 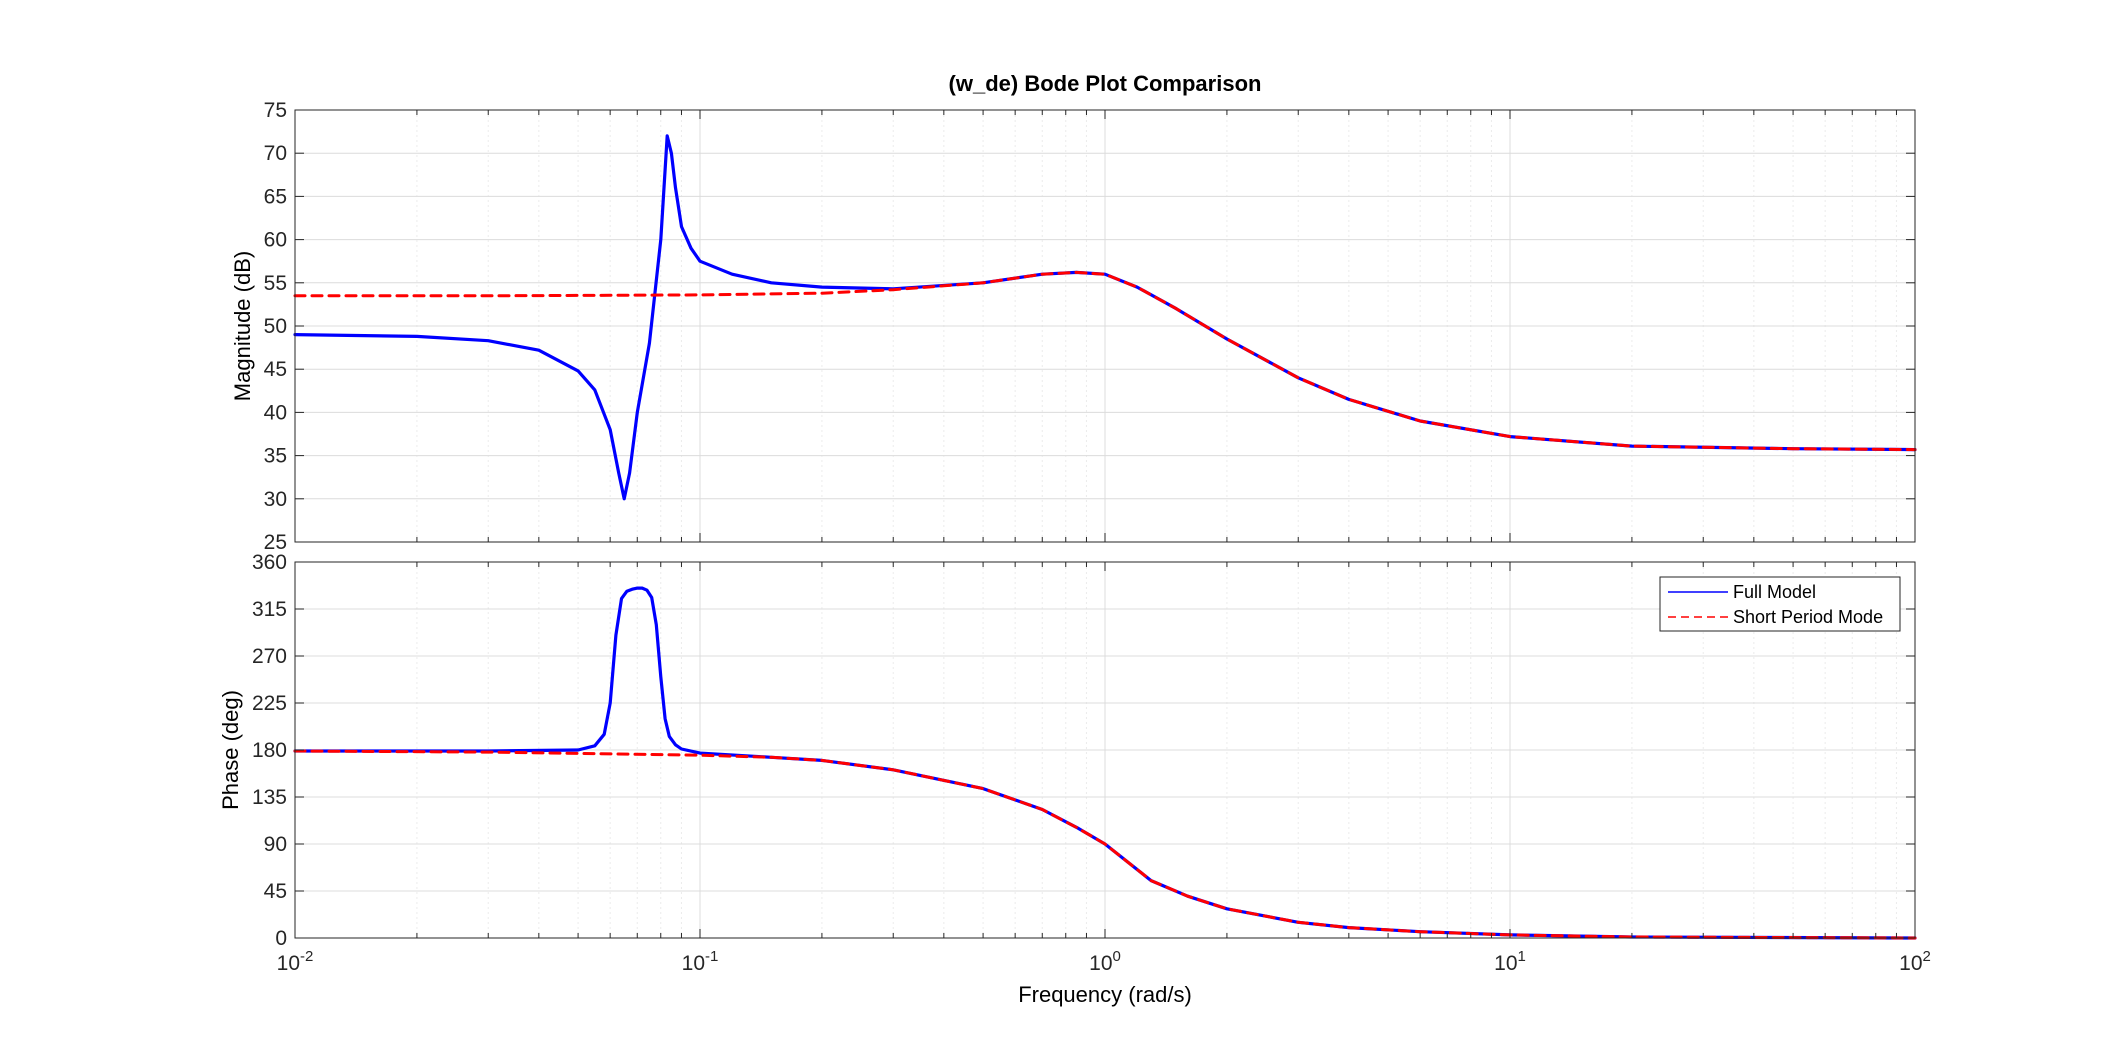 What do you see at coordinates (275, 499) in the screenshot?
I see `magnitude-y-tick-label: 30` at bounding box center [275, 499].